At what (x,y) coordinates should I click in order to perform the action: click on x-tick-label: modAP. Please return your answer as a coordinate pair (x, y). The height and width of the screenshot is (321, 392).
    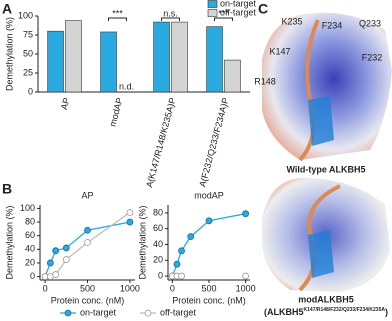
    Looking at the image, I should click on (115, 112).